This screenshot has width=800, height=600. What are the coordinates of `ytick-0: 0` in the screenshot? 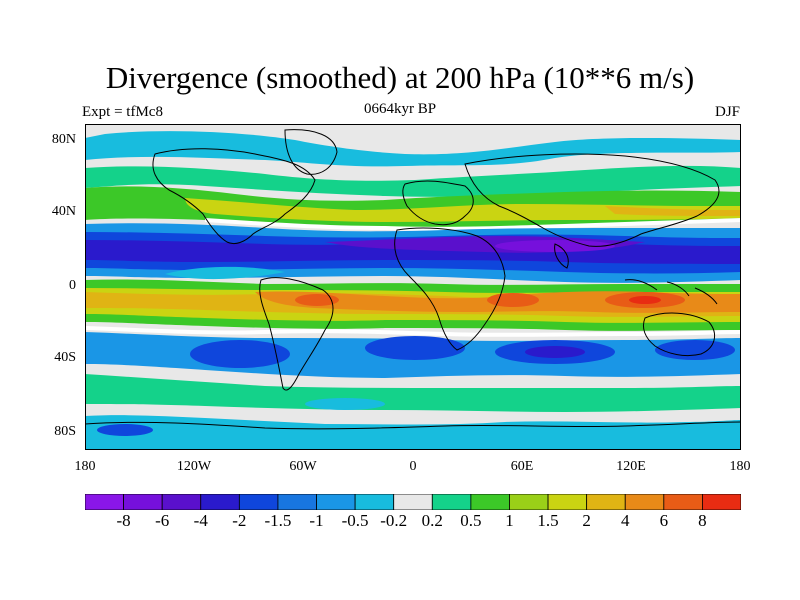 It's located at (72, 285).